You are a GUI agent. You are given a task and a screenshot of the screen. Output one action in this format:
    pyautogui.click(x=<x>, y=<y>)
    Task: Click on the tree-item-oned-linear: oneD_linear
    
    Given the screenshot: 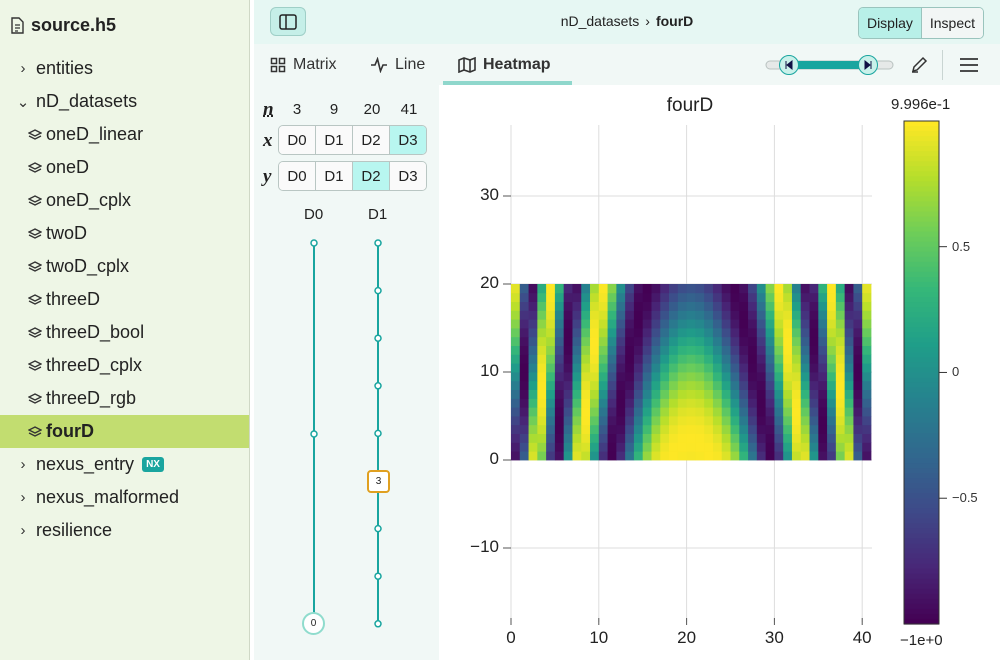 What is the action you would take?
    pyautogui.click(x=124, y=134)
    